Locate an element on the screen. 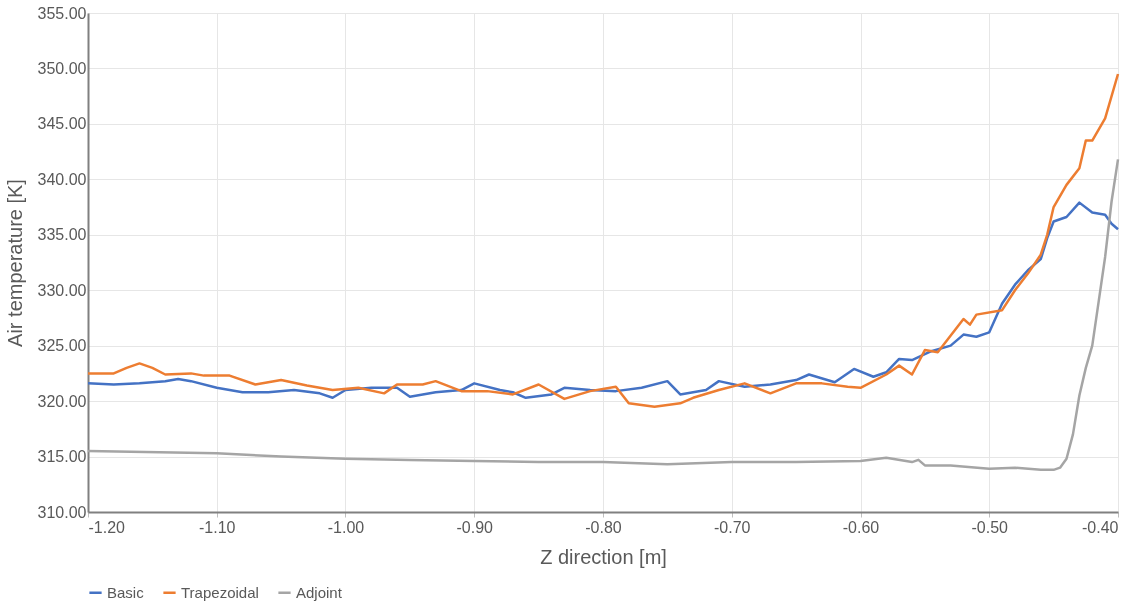  y-tick-label: 340.00 is located at coordinates (62, 179).